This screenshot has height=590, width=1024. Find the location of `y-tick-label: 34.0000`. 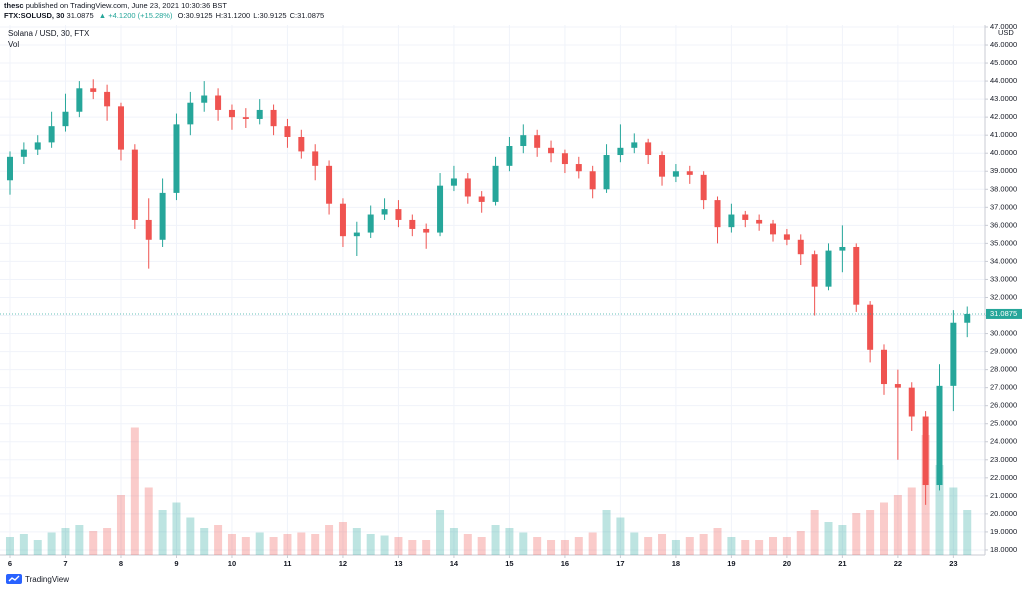

y-tick-label: 34.0000 is located at coordinates (1003, 260).